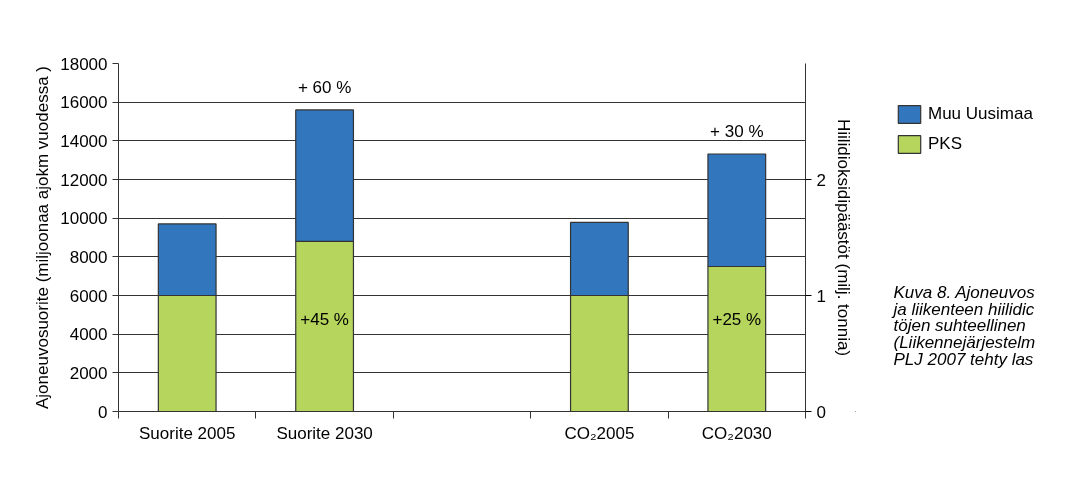  Describe the element at coordinates (599, 433) in the screenshot. I see `x-tick-label: CO₂2005` at that location.